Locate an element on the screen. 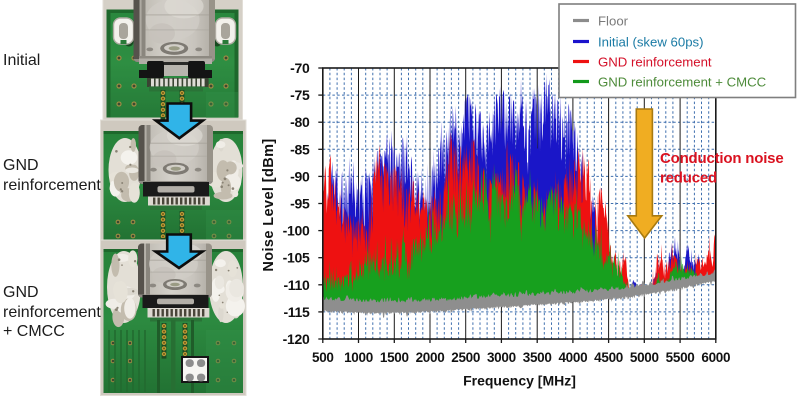 This screenshot has width=800, height=401. svg-text: Frequency [MHz] is located at coordinates (519, 381).